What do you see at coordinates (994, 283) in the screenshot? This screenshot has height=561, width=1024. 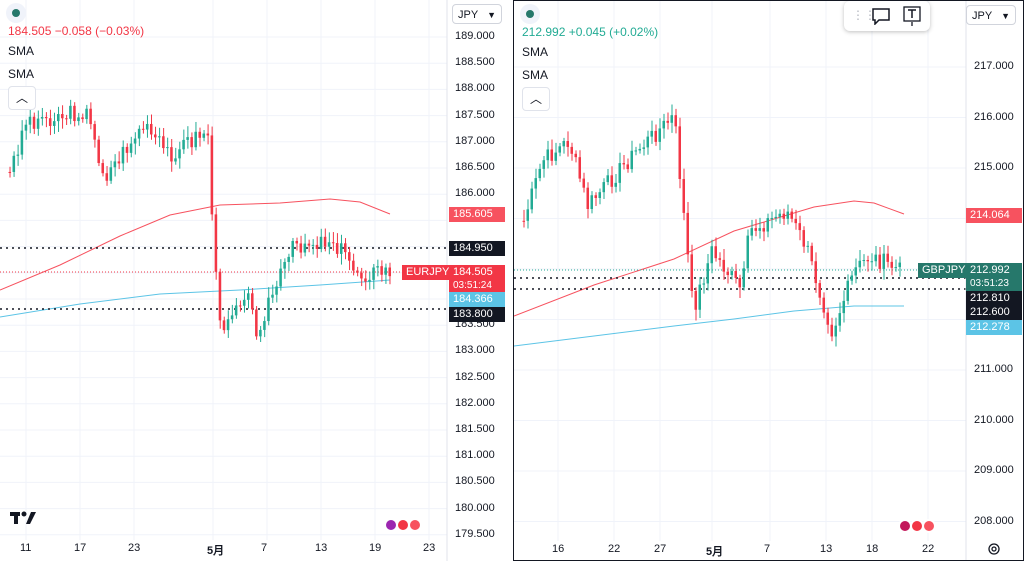 I see `price-badge-countdown: 03:51:23` at bounding box center [994, 283].